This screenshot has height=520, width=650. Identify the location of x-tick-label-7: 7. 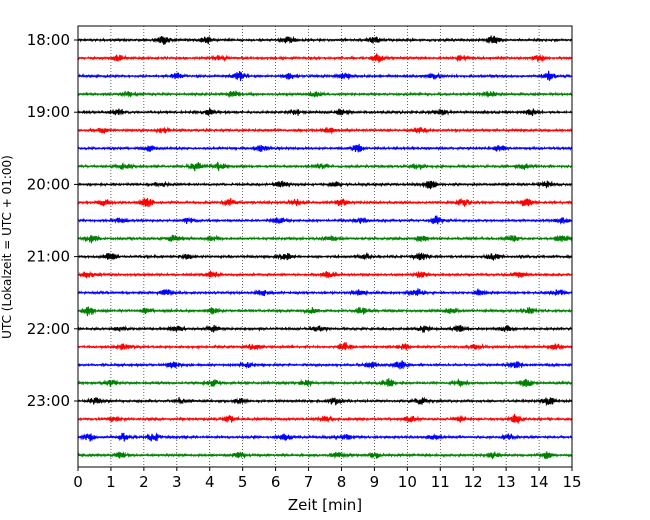
(309, 482).